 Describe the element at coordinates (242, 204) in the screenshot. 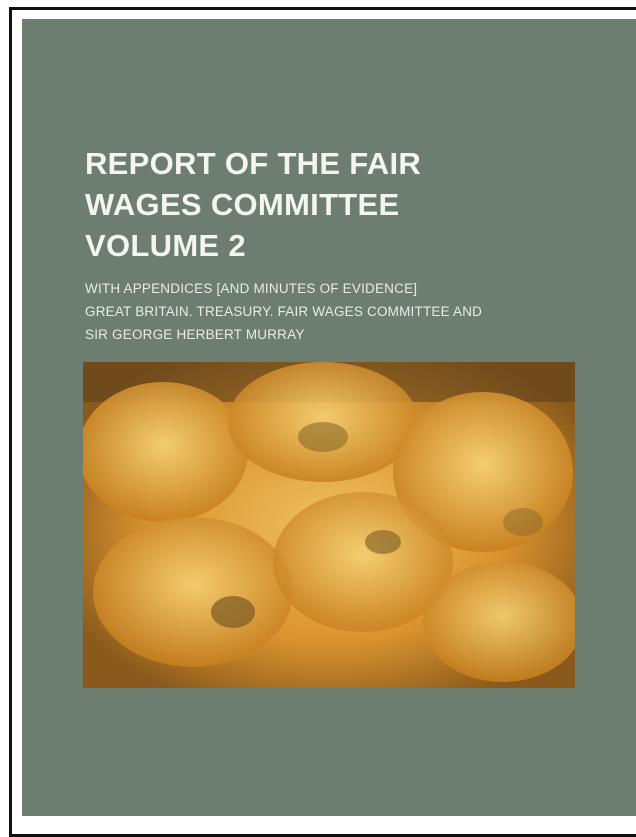

I see `title-line: WAGES COMMITTEE` at that location.